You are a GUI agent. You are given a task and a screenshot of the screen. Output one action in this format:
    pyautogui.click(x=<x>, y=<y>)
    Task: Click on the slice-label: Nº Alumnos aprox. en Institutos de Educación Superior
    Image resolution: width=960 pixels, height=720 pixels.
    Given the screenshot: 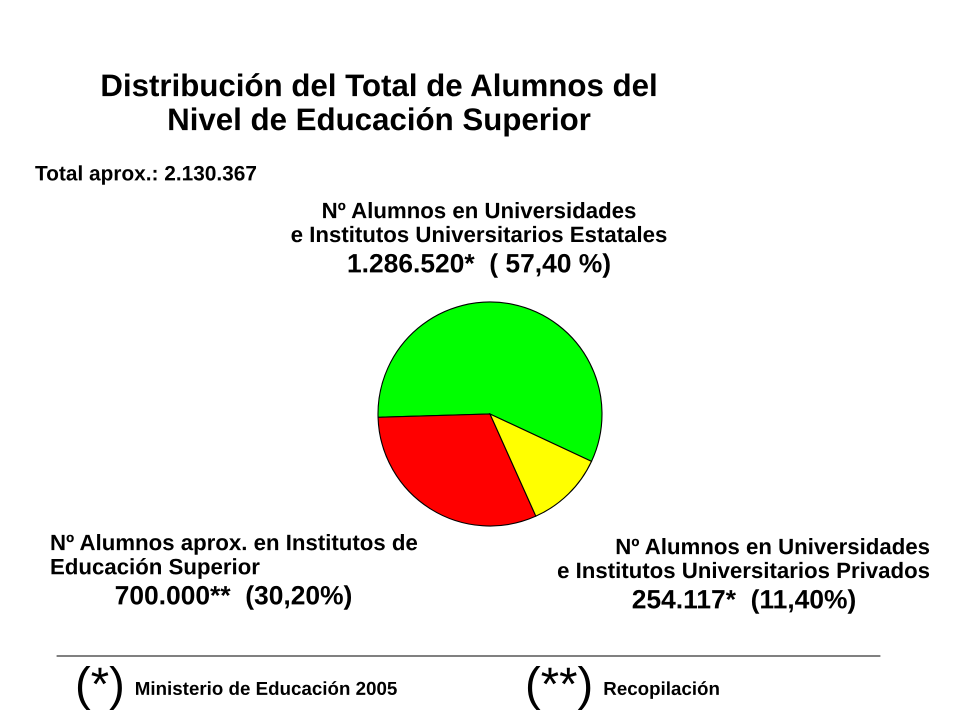 What is the action you would take?
    pyautogui.click(x=234, y=556)
    